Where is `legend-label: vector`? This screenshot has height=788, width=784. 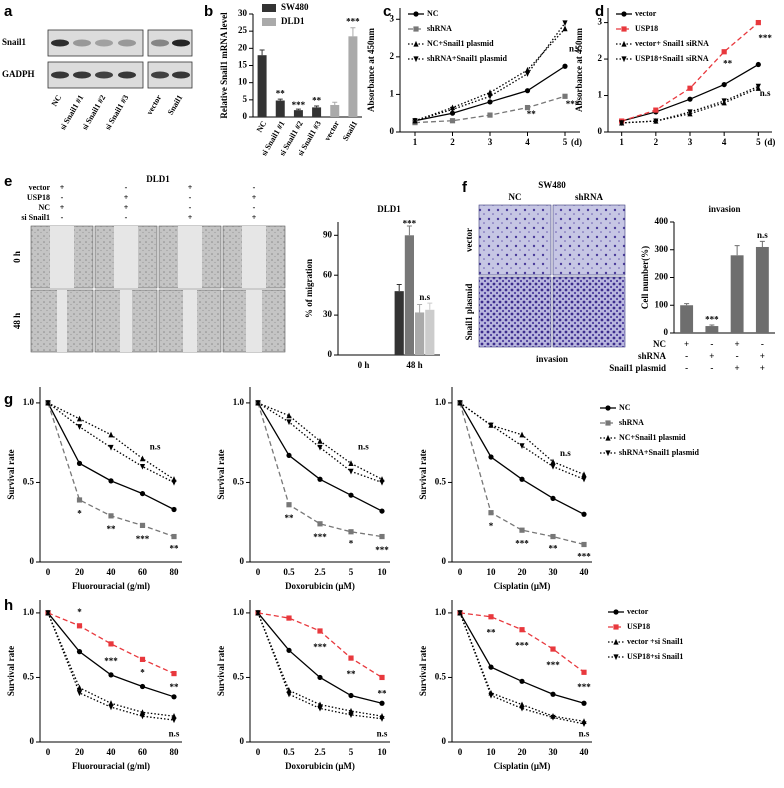
legend-label: vector is located at coordinates (646, 13).